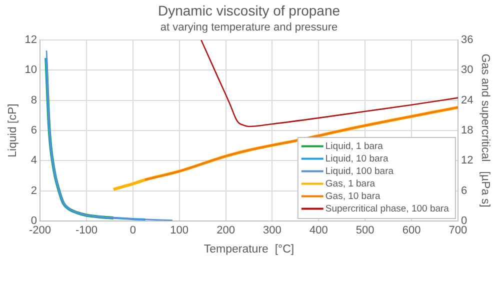  I want to click on x-tick-label: 600, so click(411, 230).